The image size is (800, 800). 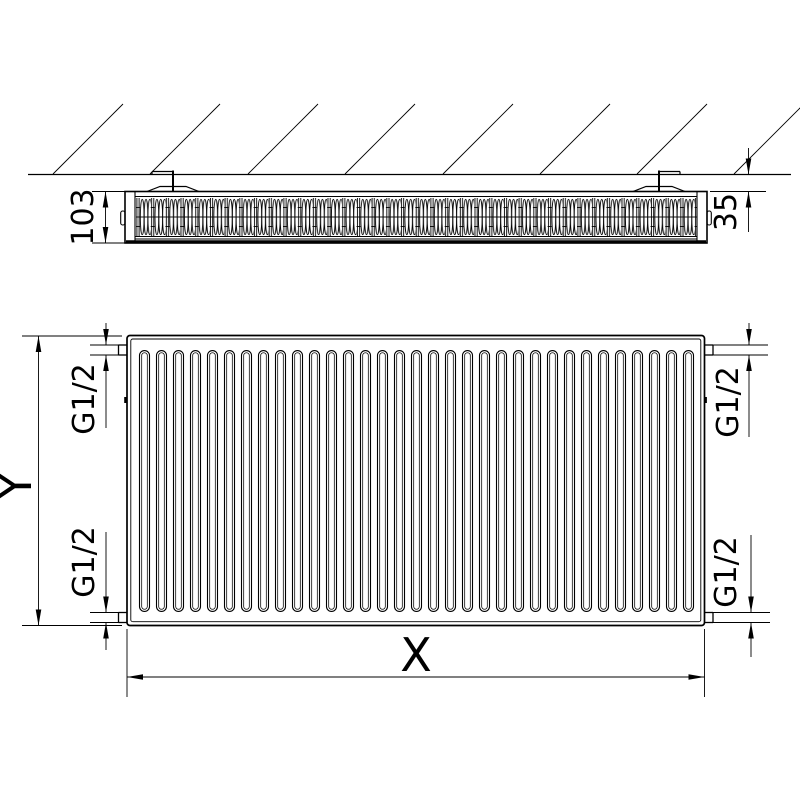 I want to click on dim-height-label: Y, so click(x=21, y=486).